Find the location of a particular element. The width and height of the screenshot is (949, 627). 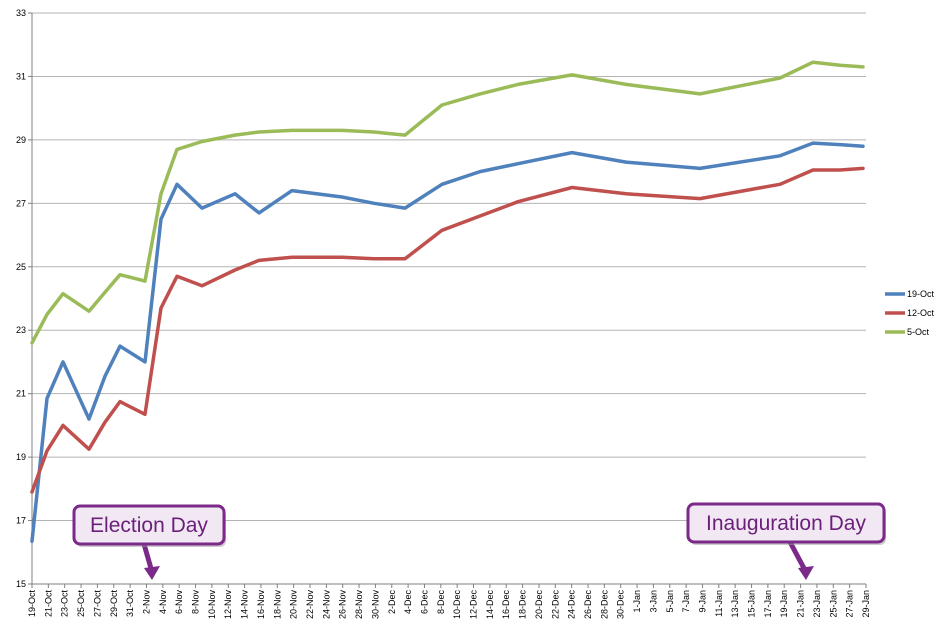

x-tick-label: 3-Jan is located at coordinates (653, 601).